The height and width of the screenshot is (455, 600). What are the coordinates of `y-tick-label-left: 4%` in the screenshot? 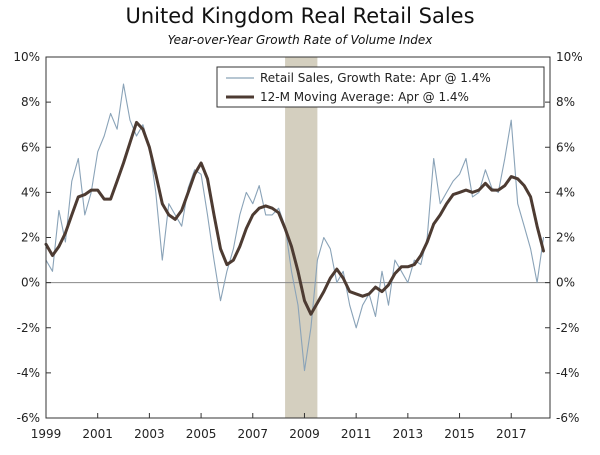 It's located at (30, 192).